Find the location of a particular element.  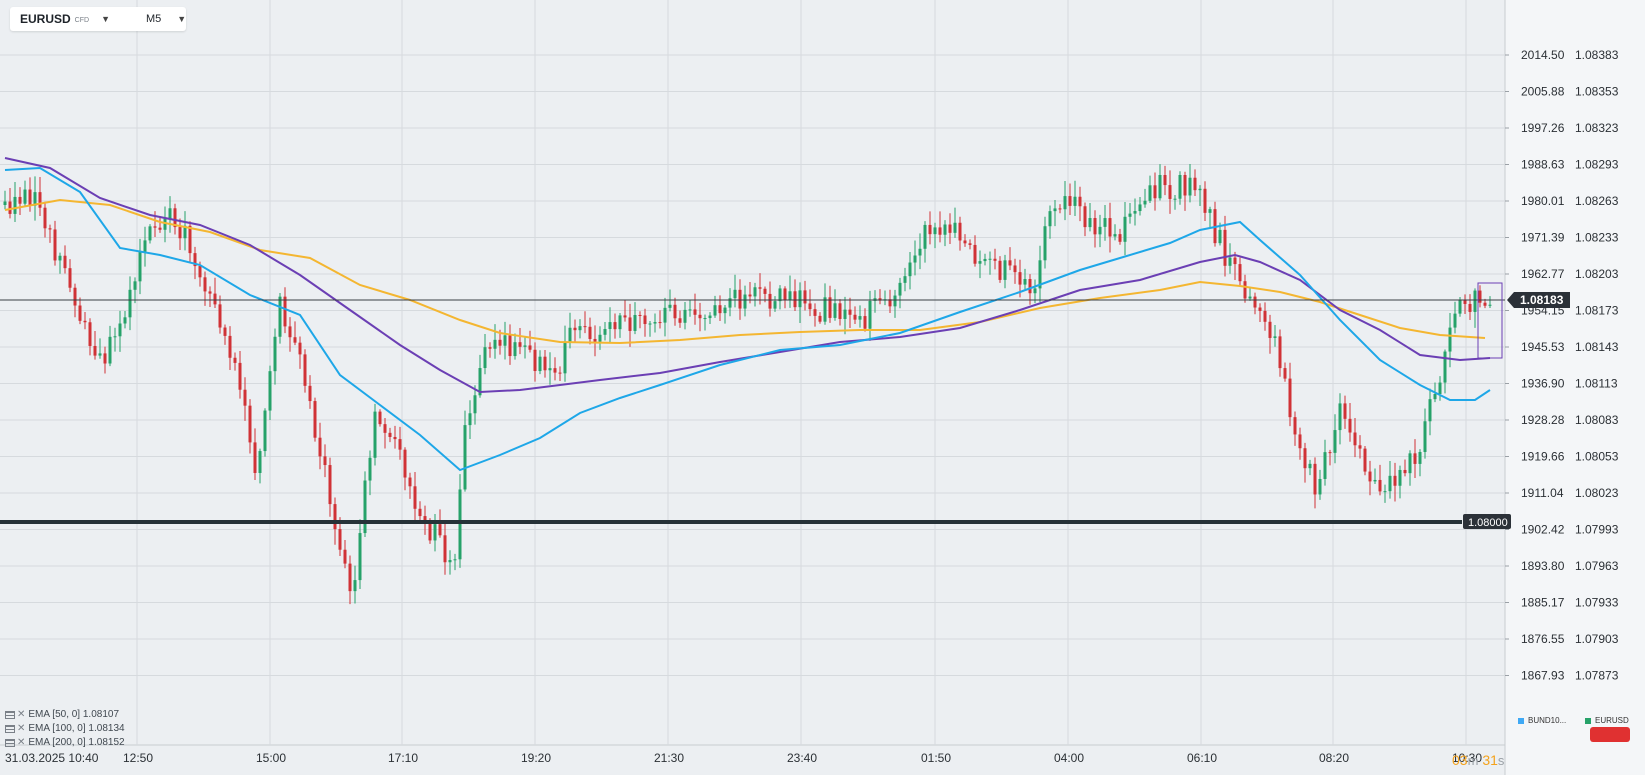

highlight-box is located at coordinates (1490, 320).